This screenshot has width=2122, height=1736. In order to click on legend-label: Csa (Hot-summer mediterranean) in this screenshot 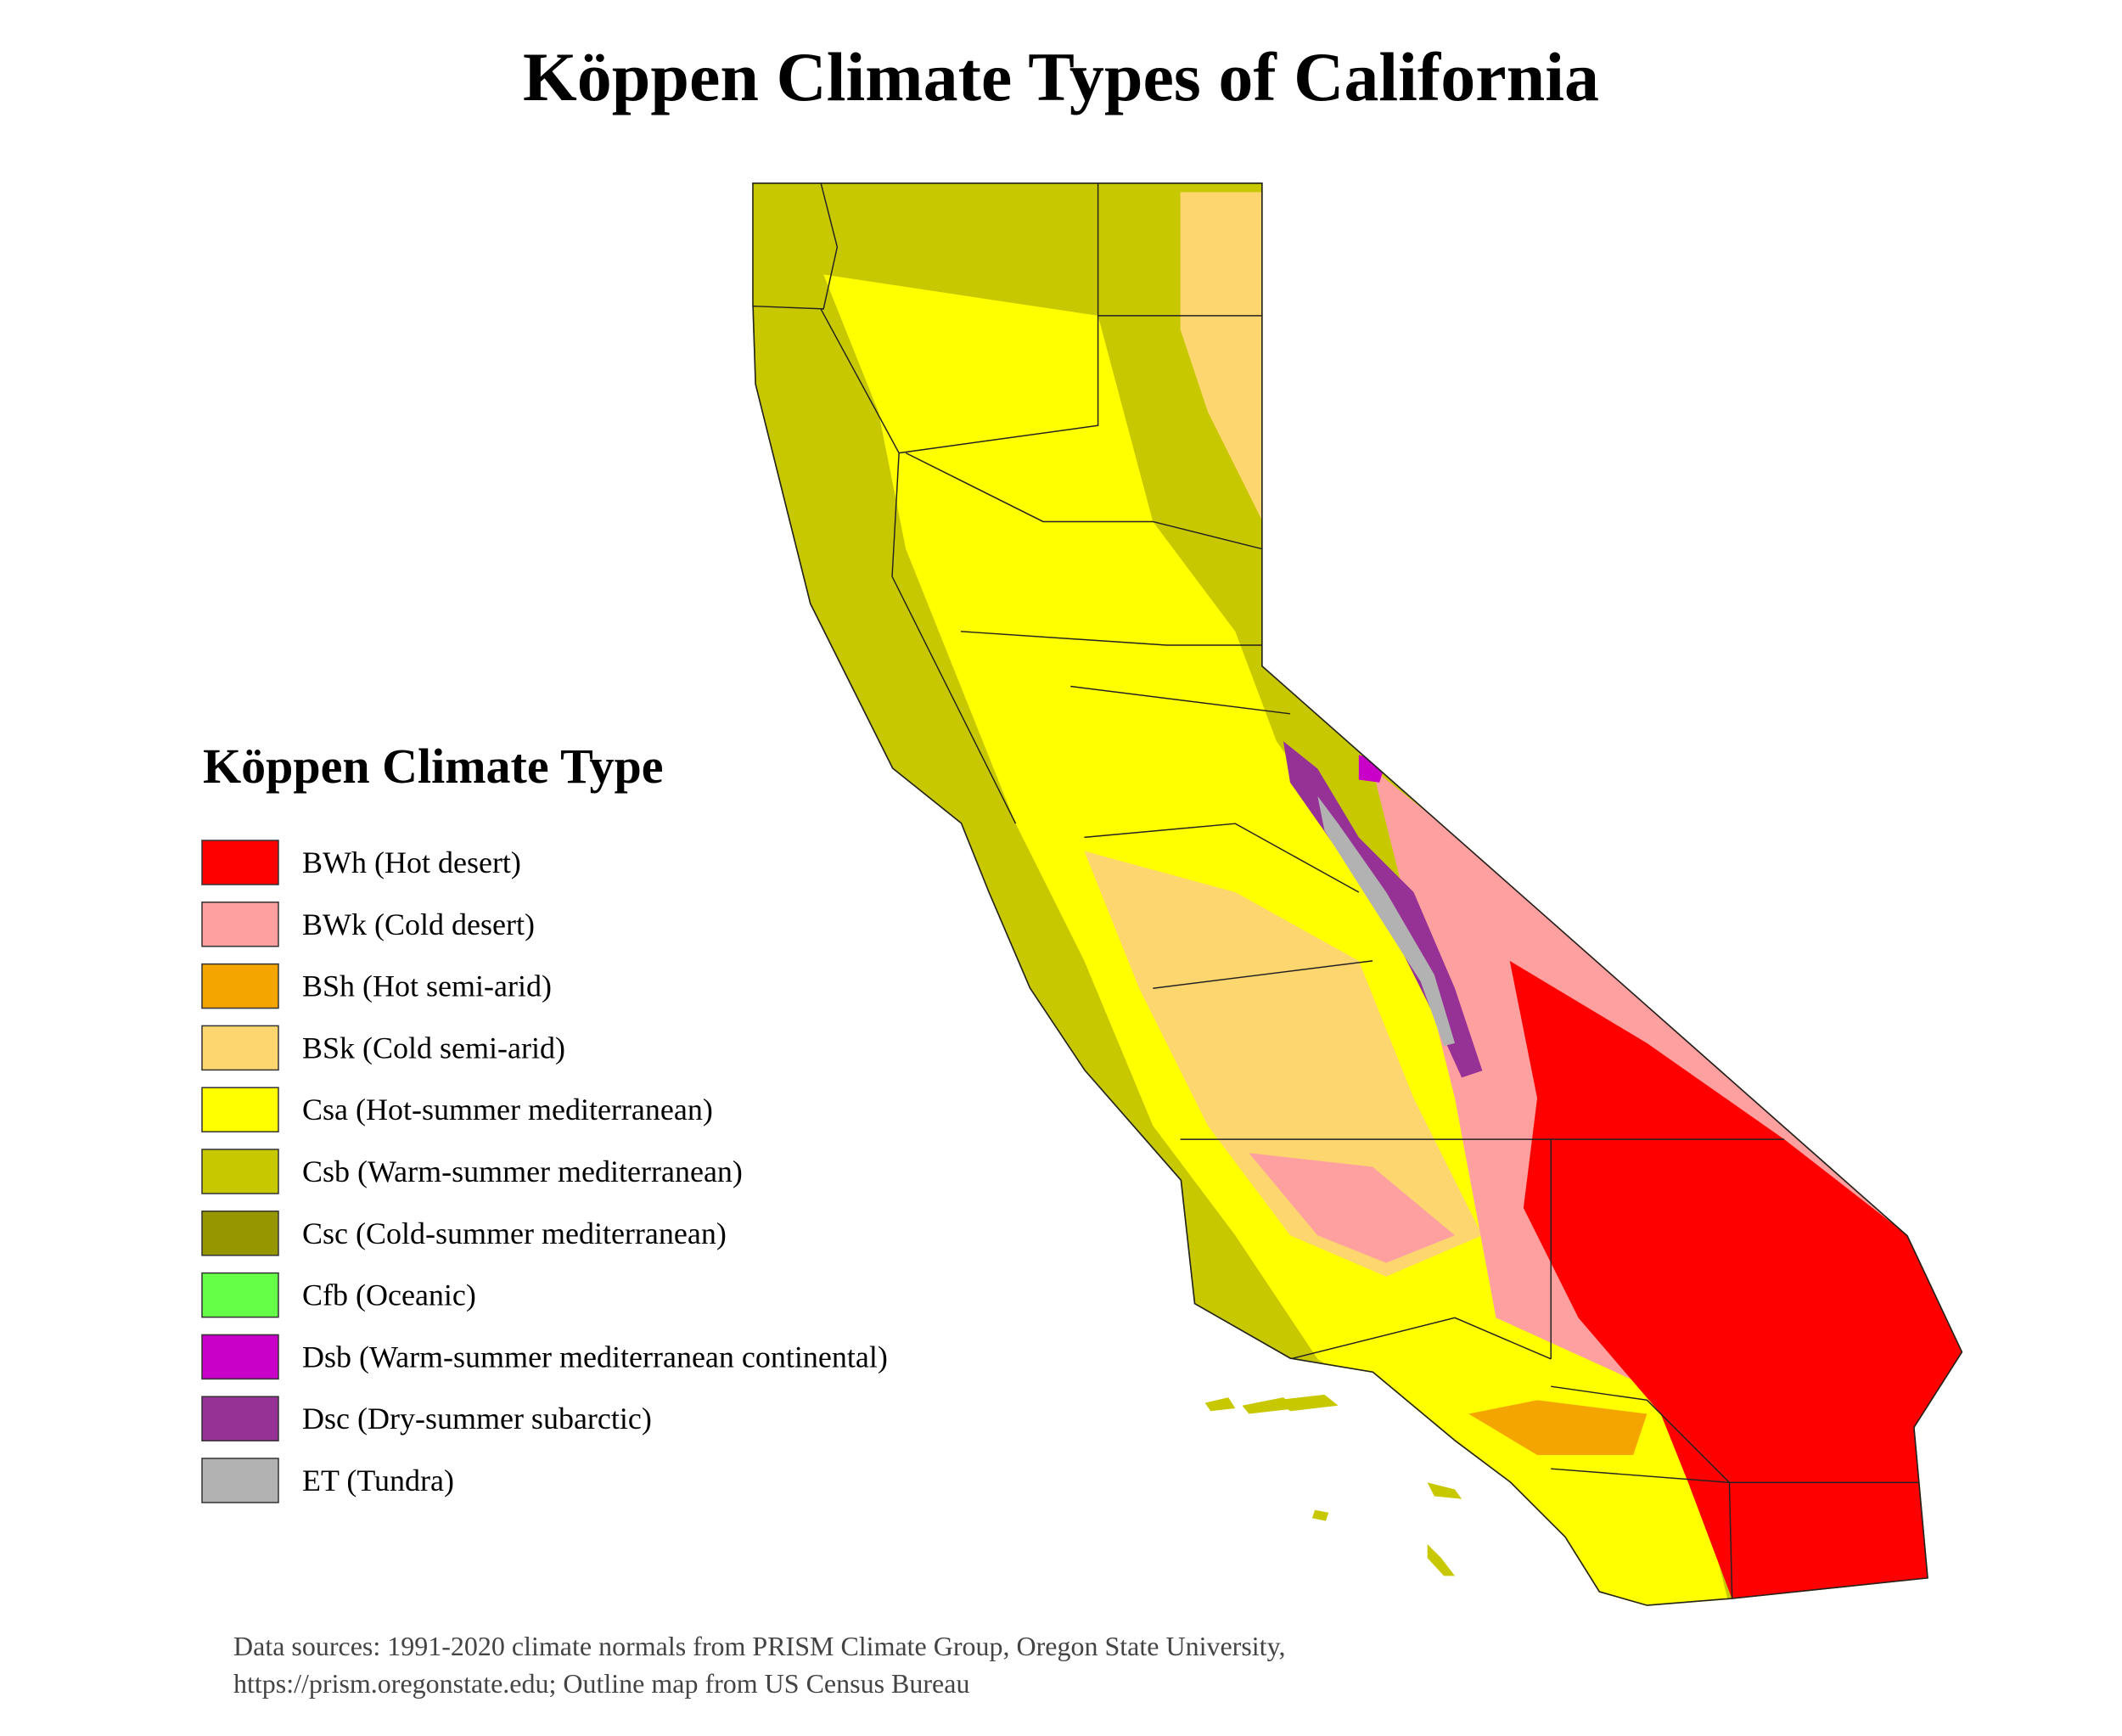, I will do `click(507, 1109)`.